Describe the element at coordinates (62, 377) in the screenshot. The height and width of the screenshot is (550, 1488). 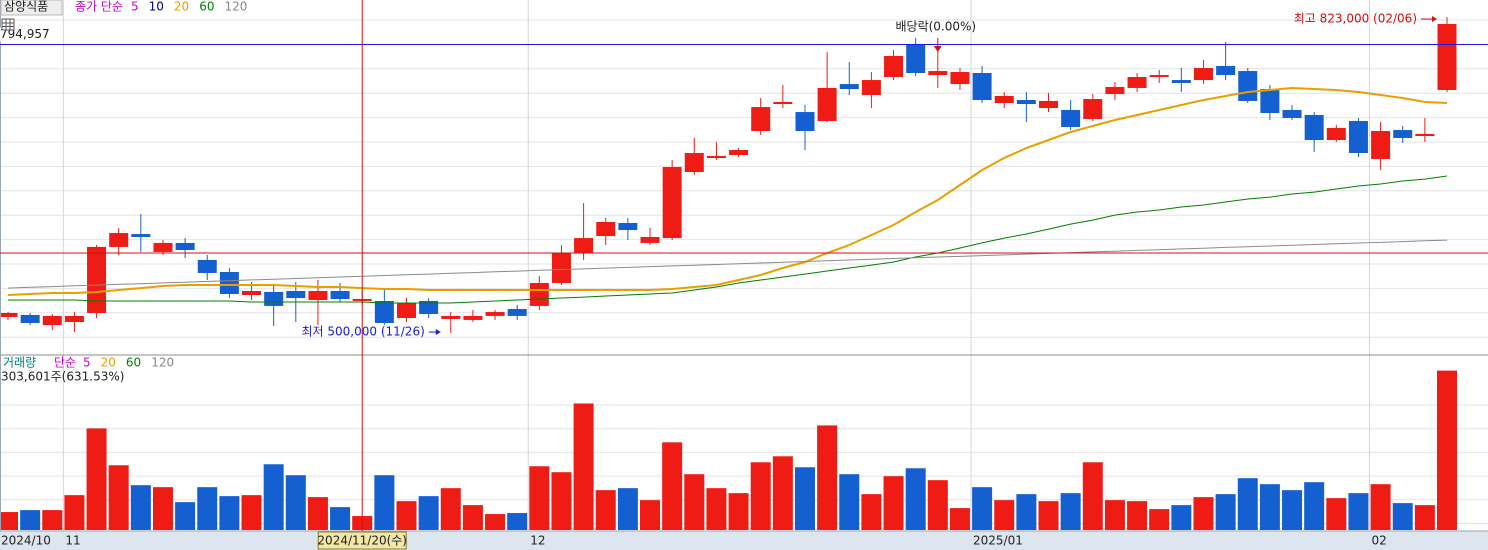
I see `volume-current-label: 303,601주(631.53%)` at that location.